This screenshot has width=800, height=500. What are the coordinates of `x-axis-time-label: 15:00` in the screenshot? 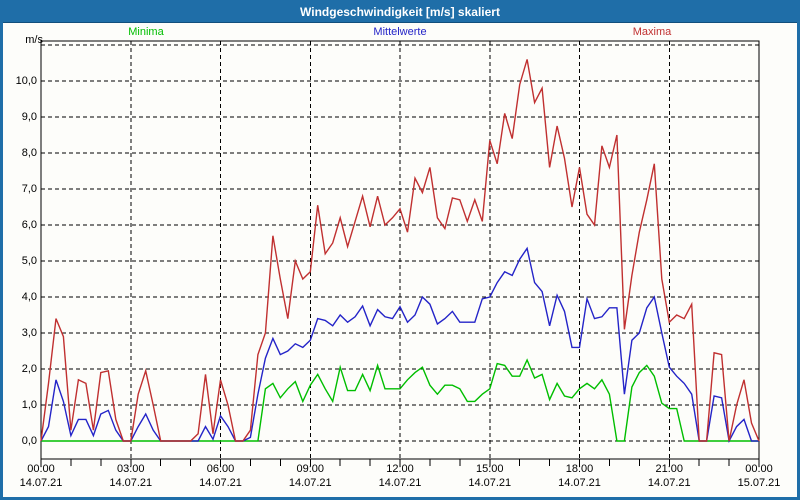 It's located at (489, 469).